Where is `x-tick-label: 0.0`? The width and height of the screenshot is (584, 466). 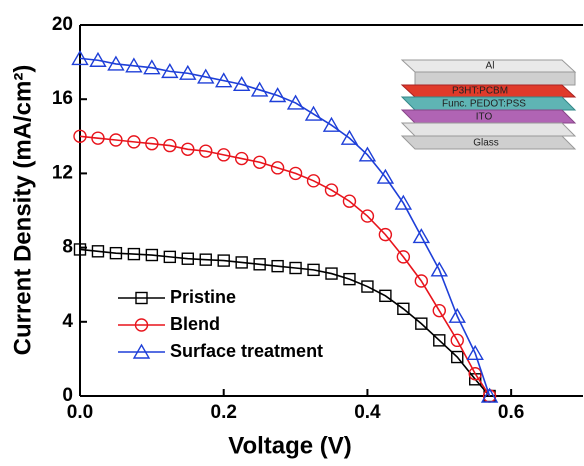 x-tick-label: 0.0 is located at coordinates (80, 412).